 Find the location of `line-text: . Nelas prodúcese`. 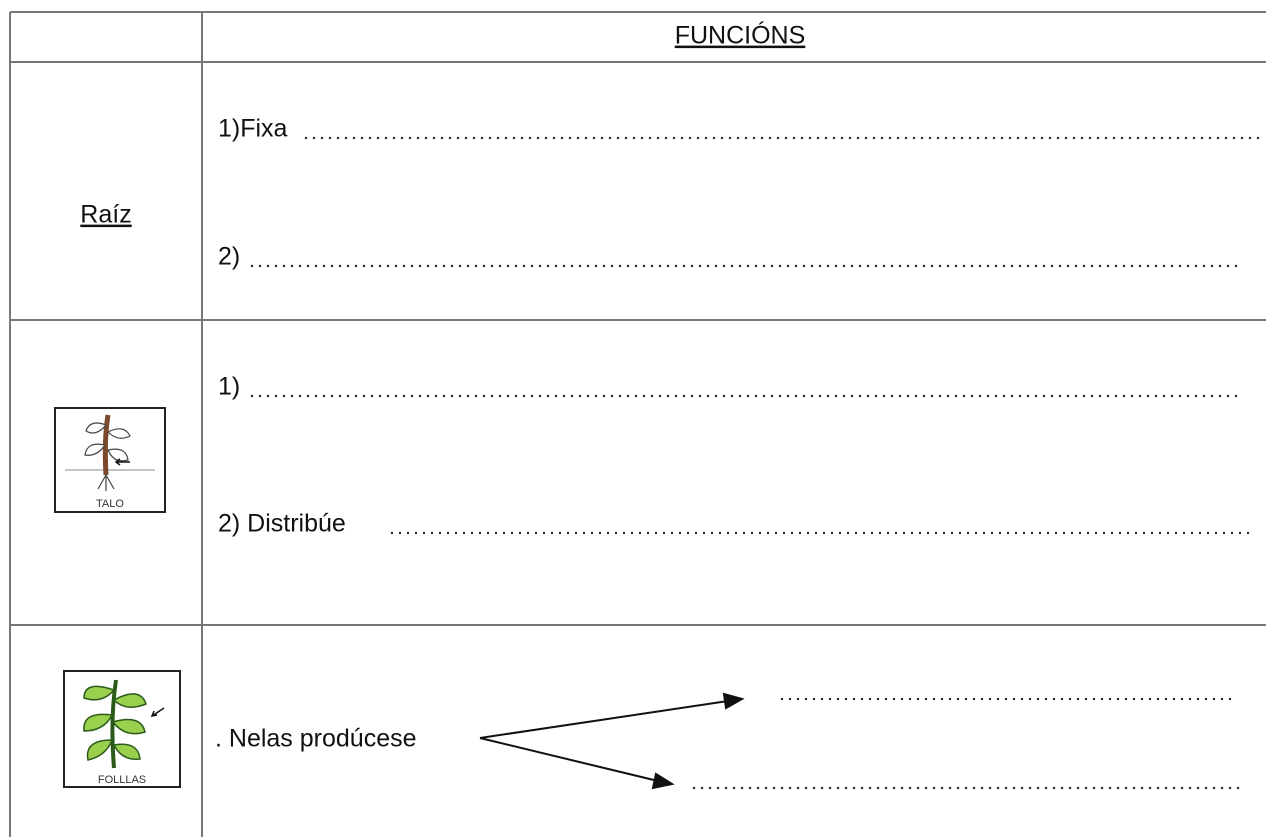

line-text: . Nelas prodúcese is located at coordinates (316, 739).